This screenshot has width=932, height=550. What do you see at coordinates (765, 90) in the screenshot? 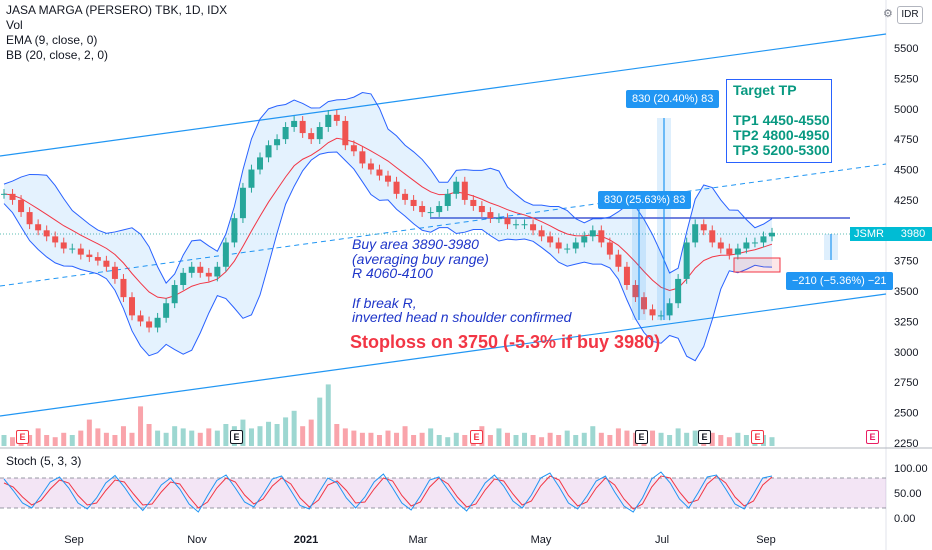
I see `target-title: Target TP` at bounding box center [765, 90].